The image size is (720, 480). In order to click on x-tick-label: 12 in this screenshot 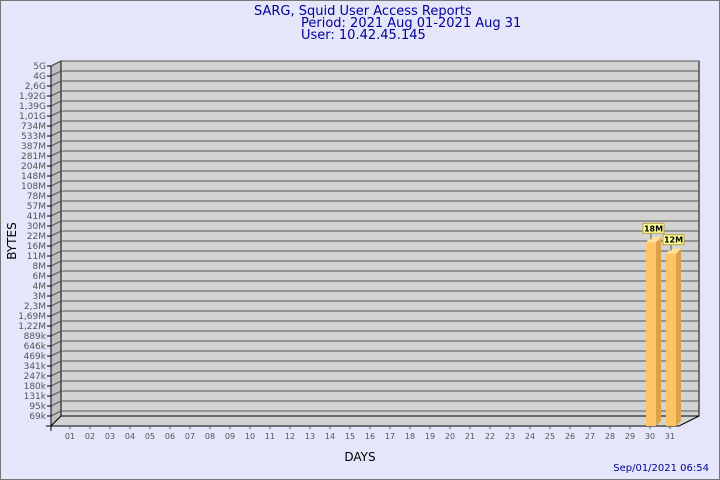, I will do `click(290, 436)`.